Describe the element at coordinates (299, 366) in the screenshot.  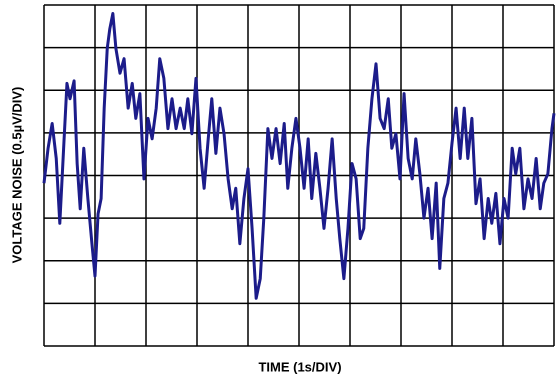
I see `x-axis-label: TIME (1s/DIV)` at that location.